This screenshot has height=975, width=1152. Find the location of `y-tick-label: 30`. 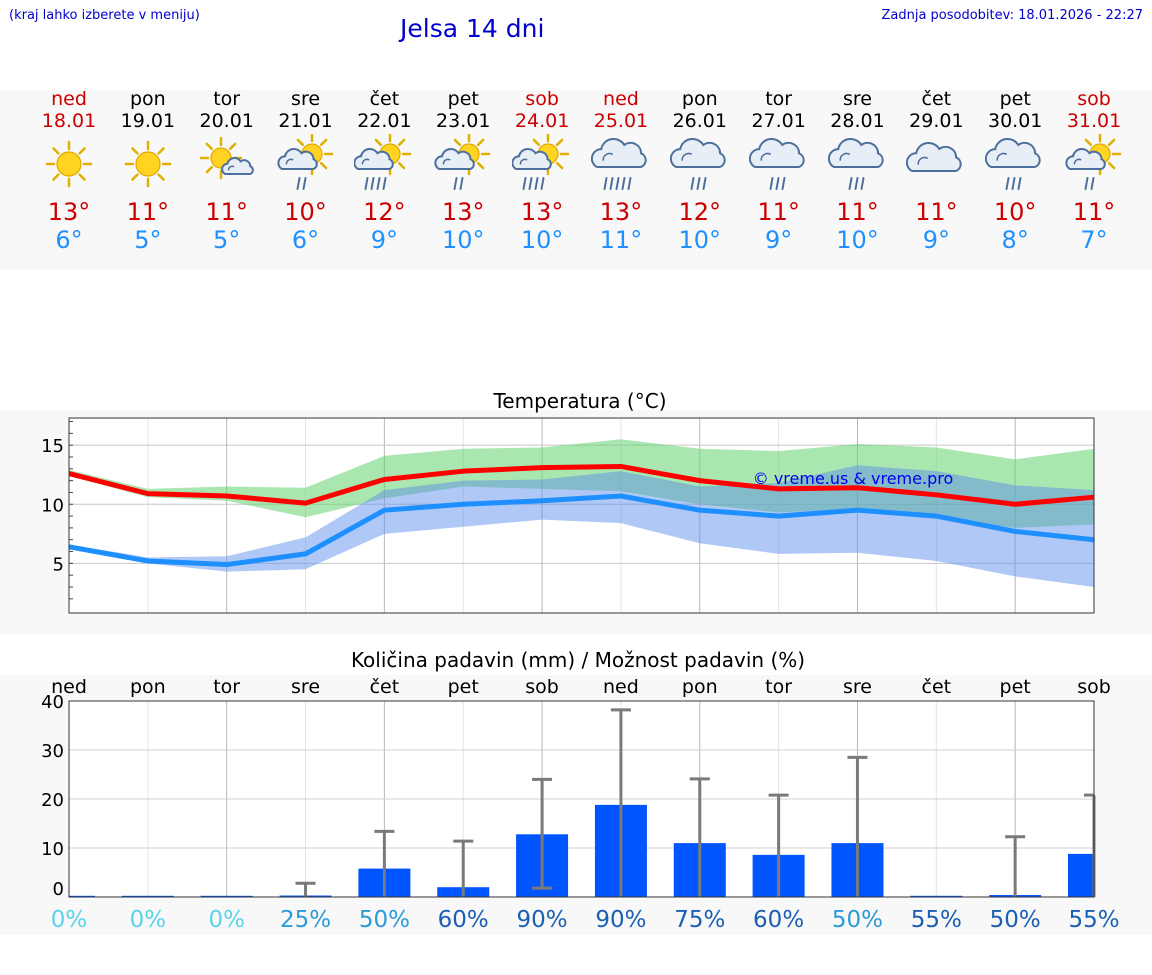

y-tick-label: 30 is located at coordinates (52, 751).